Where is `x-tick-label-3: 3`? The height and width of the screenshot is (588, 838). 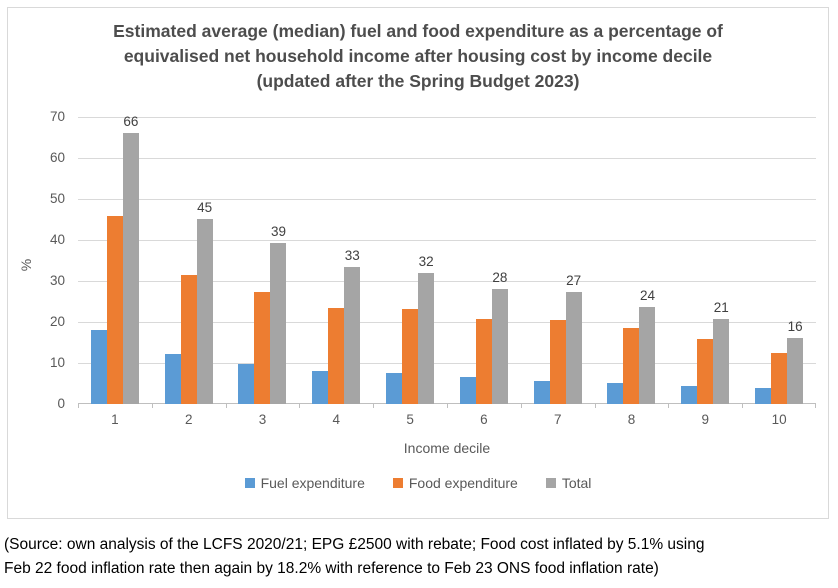 x-tick-label-3: 3 is located at coordinates (262, 419).